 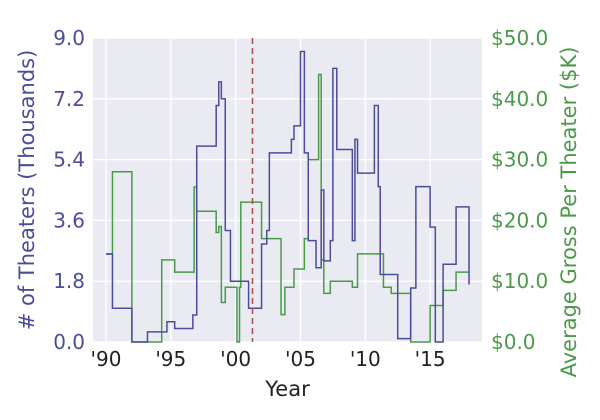 I want to click on right-tick-label: $40.0, so click(x=519, y=99).